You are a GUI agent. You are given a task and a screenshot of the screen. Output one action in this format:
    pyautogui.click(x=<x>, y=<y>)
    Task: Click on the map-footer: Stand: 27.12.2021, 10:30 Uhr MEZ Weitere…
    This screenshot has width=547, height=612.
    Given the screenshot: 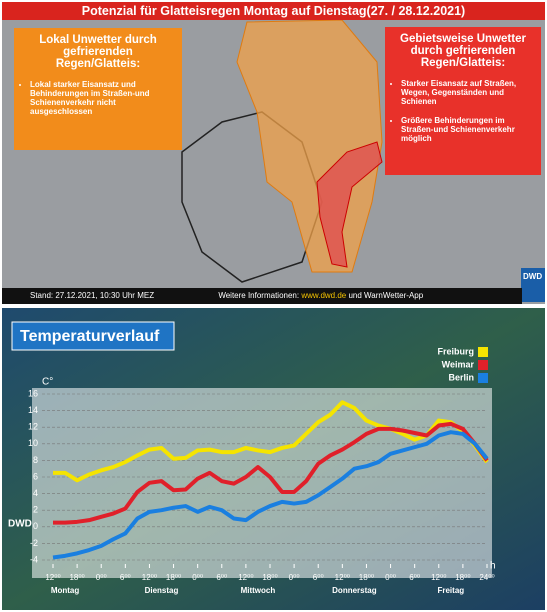 What is the action you would take?
    pyautogui.click(x=262, y=296)
    